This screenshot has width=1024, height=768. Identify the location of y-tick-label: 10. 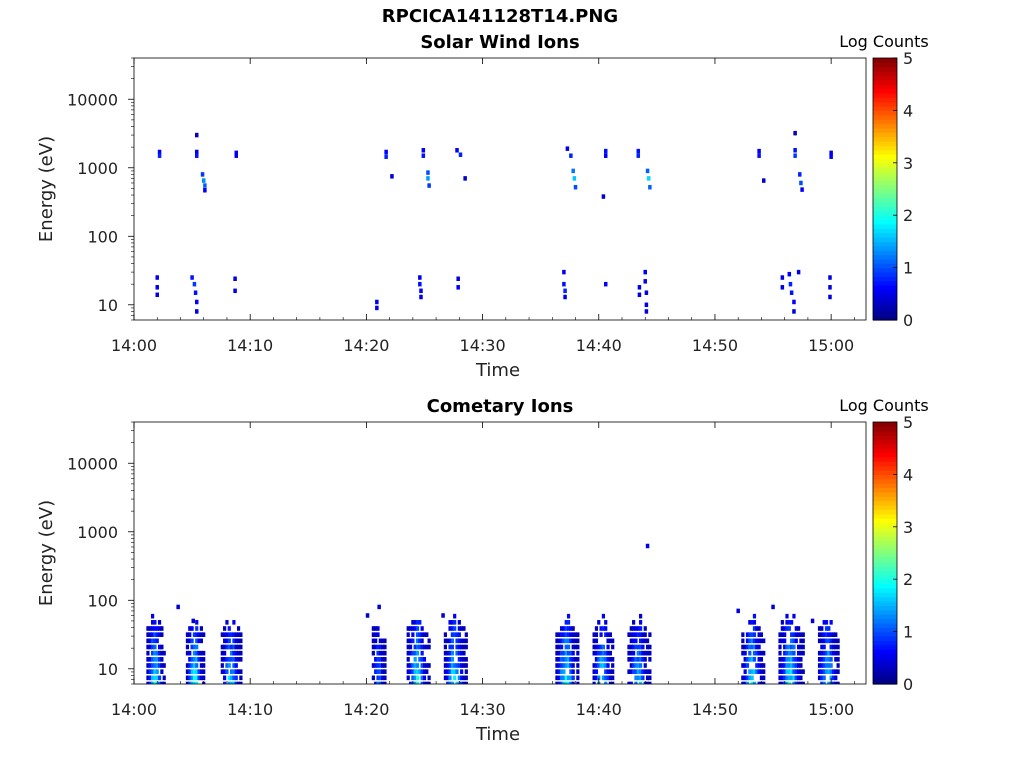
(108, 305).